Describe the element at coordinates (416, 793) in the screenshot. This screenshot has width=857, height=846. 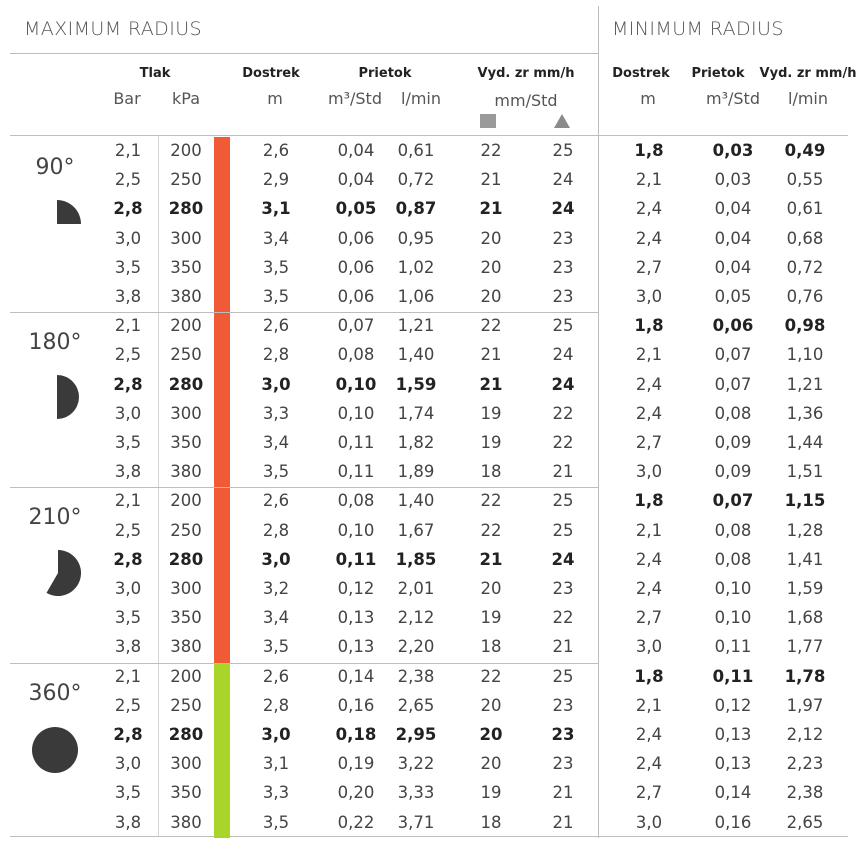
I see `cell-l-min: 3,33` at that location.